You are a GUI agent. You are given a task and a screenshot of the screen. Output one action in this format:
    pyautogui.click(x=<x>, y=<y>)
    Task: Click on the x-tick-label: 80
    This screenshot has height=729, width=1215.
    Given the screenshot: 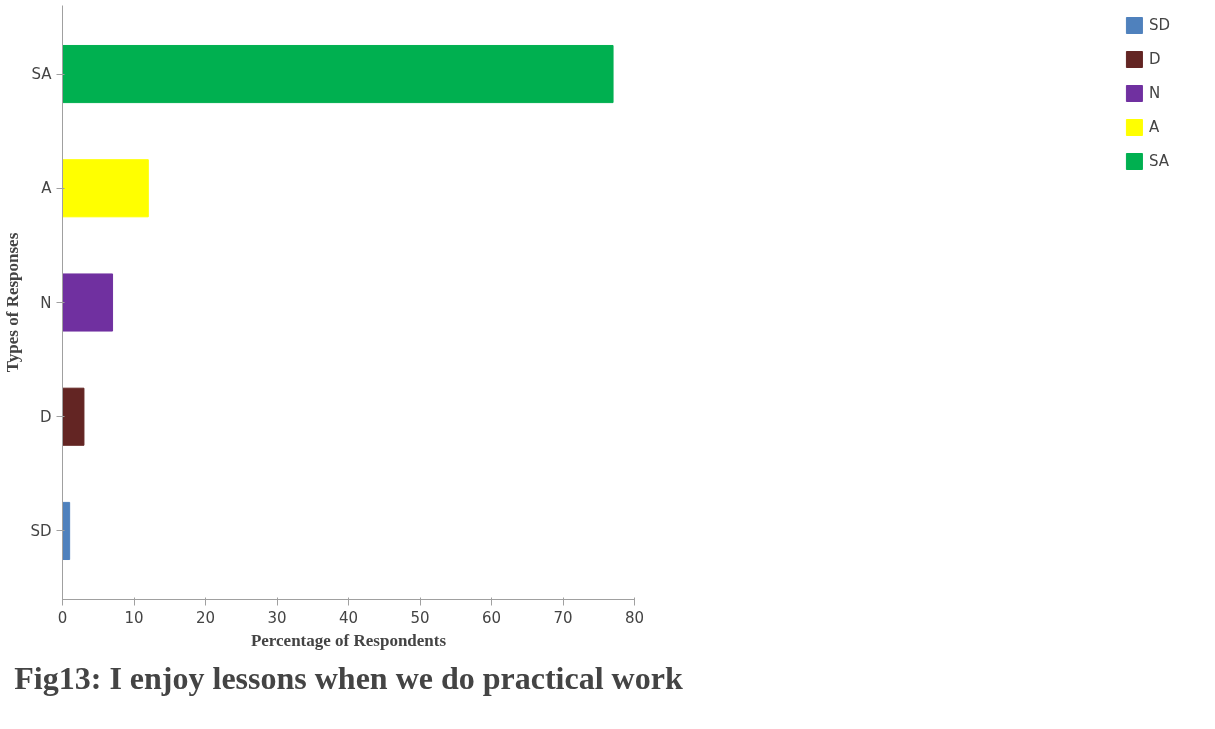 What is the action you would take?
    pyautogui.click(x=634, y=617)
    